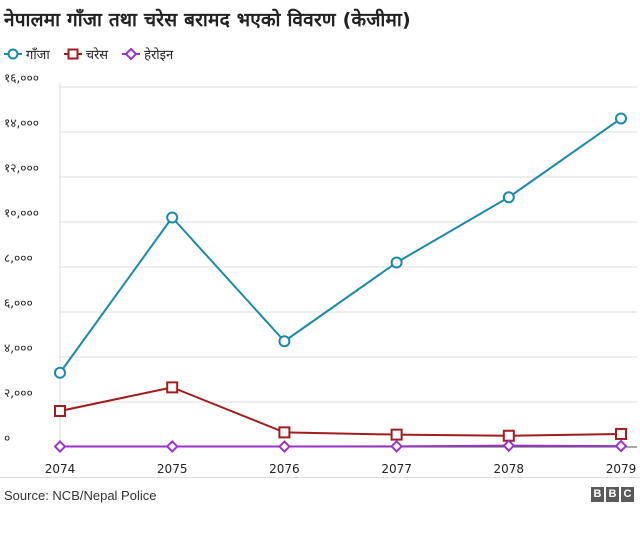 Image resolution: width=640 pixels, height=538 pixels. I want to click on legend-item-heroin: हेरोइन, so click(147, 54).